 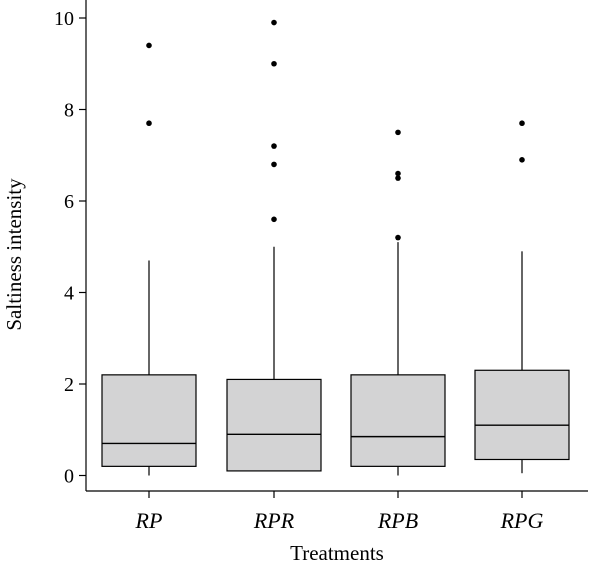 What do you see at coordinates (397, 520) in the screenshot?
I see `x-tick-label: RPB` at bounding box center [397, 520].